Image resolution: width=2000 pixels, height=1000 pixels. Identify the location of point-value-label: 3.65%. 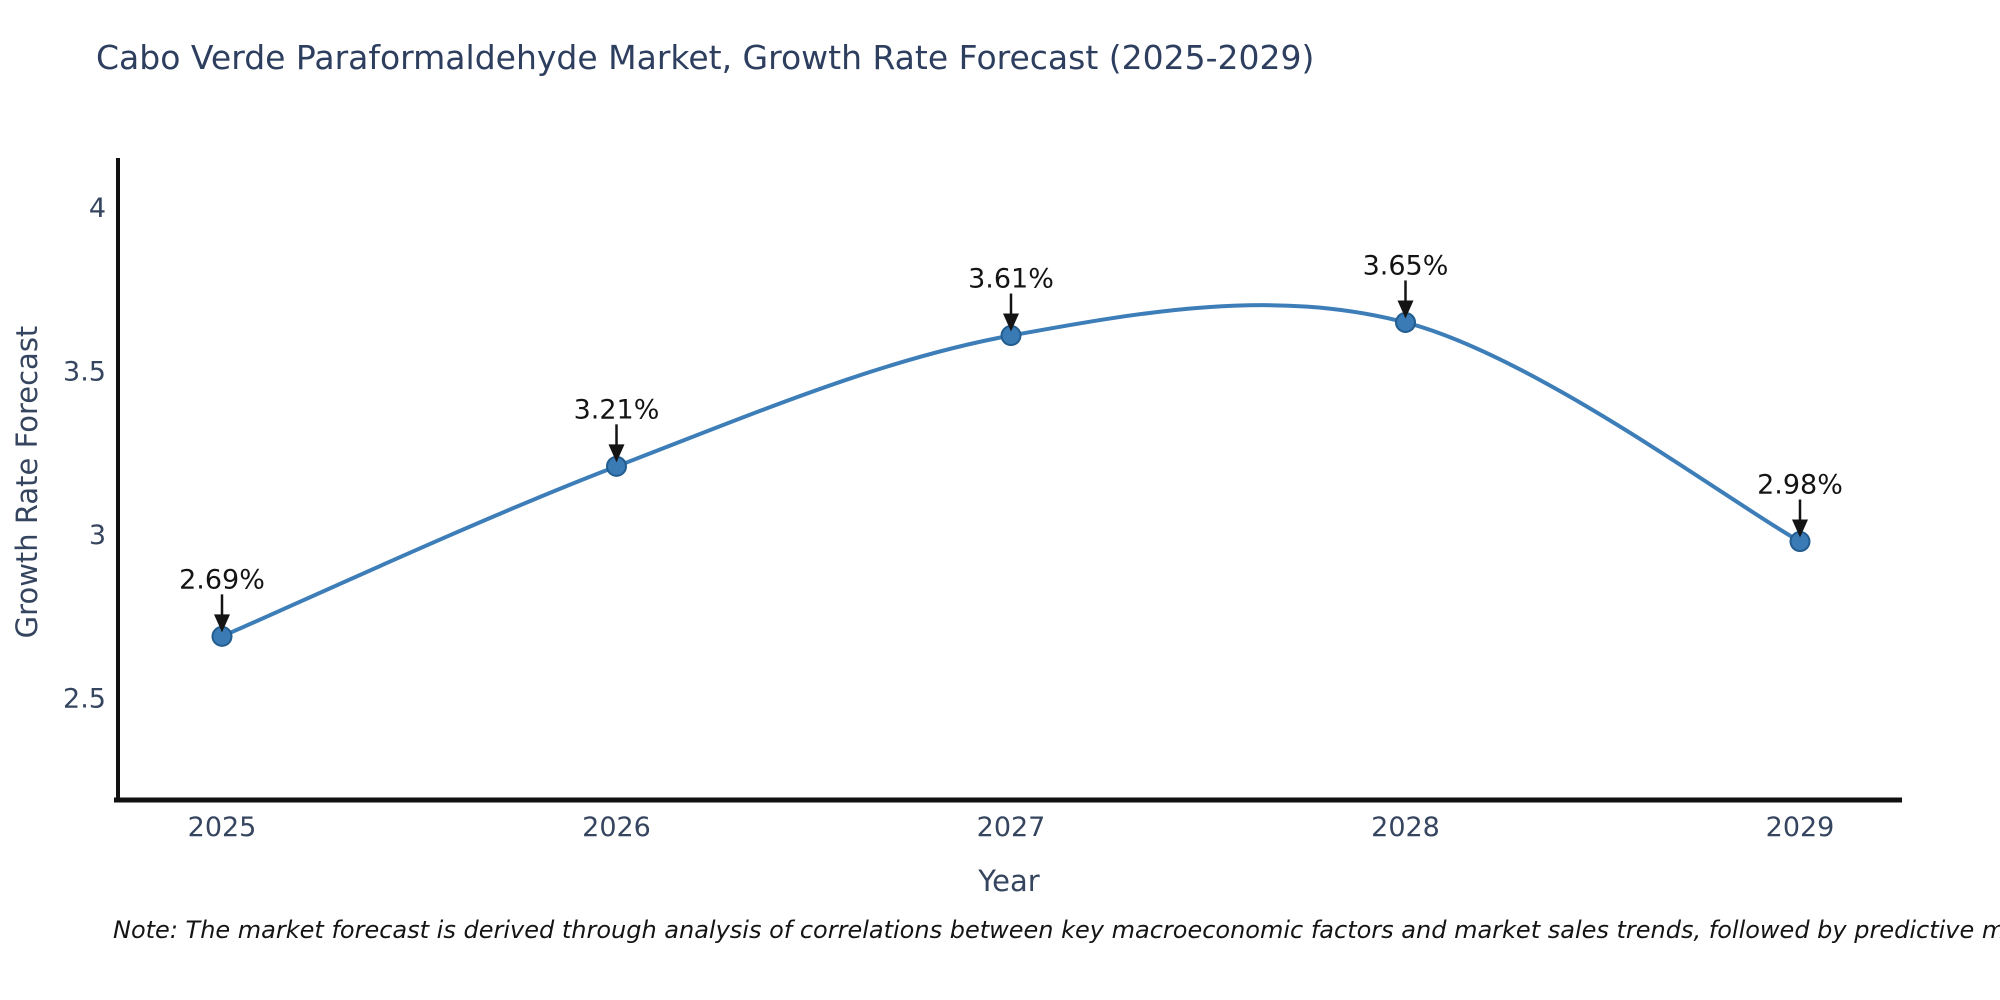
(1406, 265).